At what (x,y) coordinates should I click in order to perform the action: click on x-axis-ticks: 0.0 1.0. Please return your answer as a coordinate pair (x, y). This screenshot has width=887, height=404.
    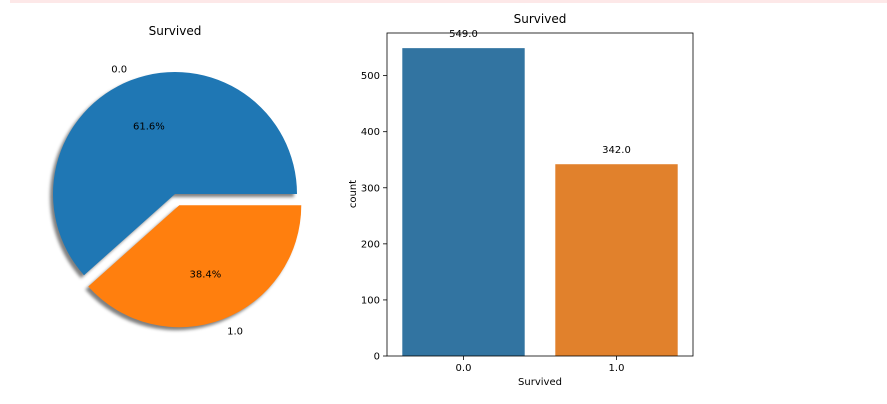
    Looking at the image, I should click on (540, 365).